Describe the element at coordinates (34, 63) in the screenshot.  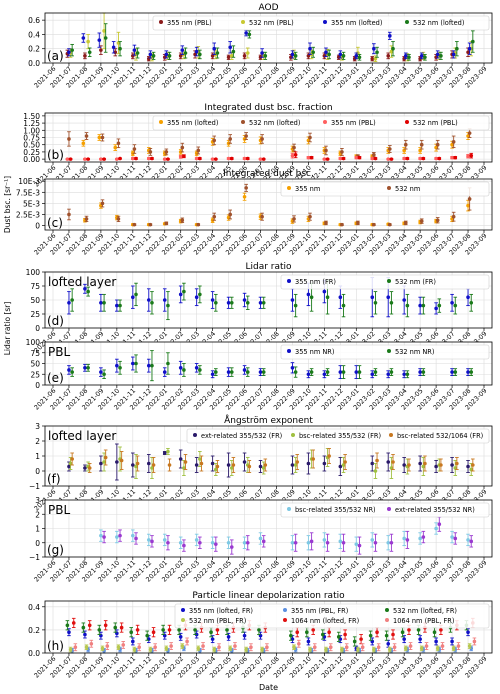
I see `y-tick-label: 0.0` at that location.